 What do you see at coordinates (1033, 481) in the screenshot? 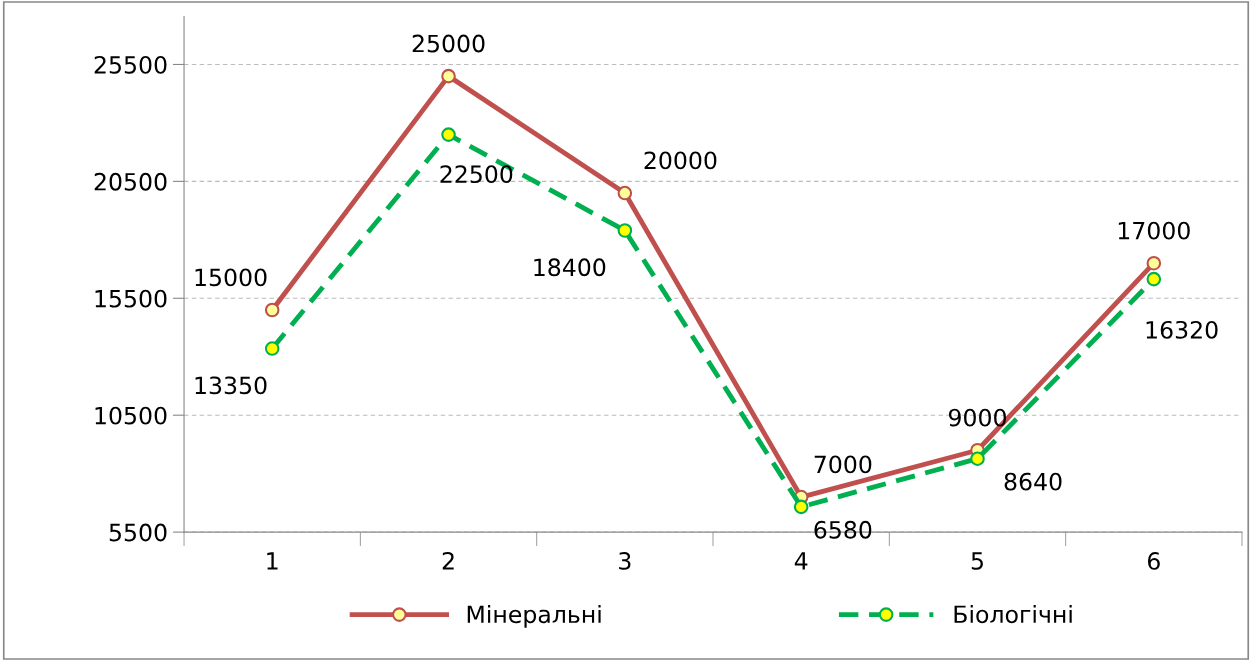
I see `data-label: 8640` at bounding box center [1033, 481].